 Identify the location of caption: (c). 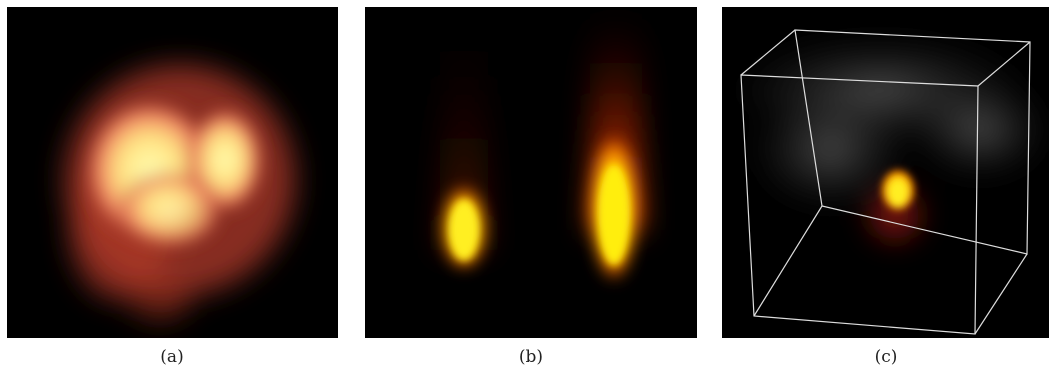
(886, 357).